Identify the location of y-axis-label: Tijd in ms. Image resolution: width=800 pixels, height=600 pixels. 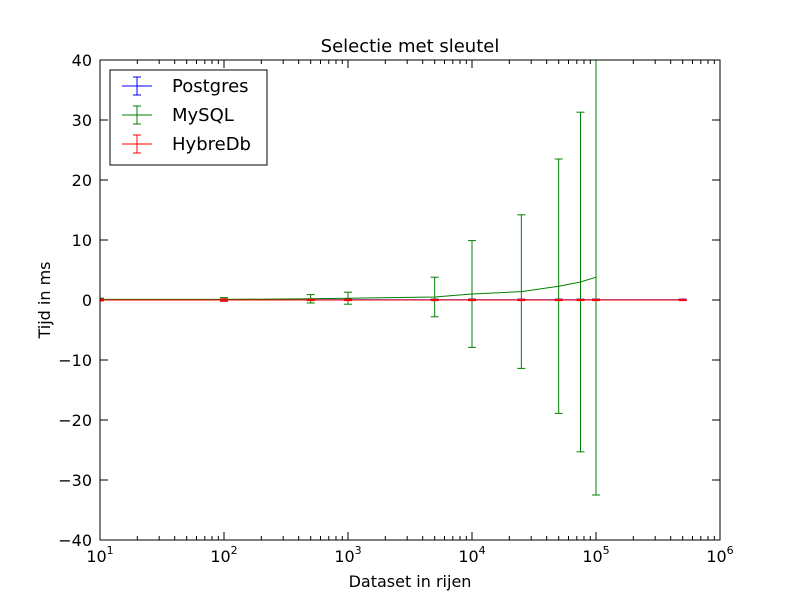
(44, 300).